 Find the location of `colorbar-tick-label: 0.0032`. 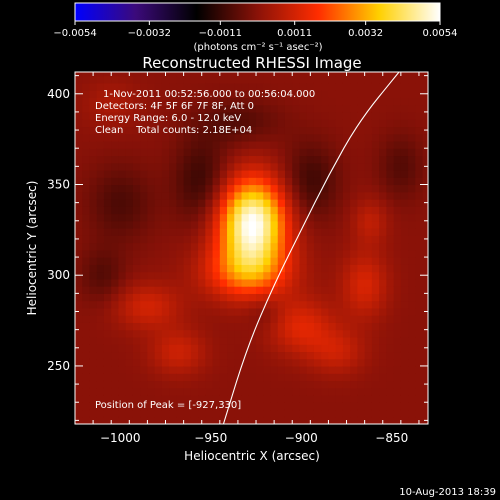

colorbar-tick-label: 0.0032 is located at coordinates (365, 33).